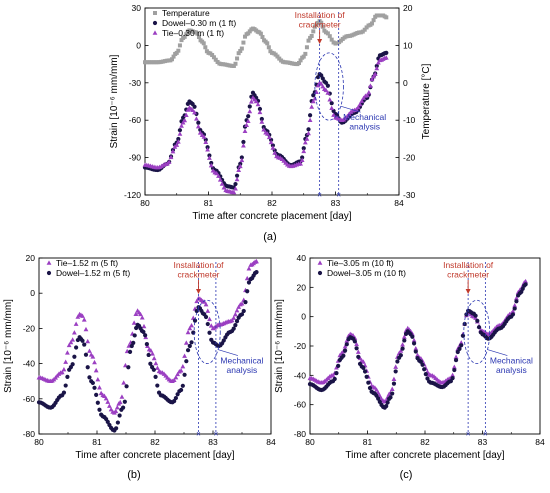  Describe the element at coordinates (269, 237) in the screenshot. I see `panel-label: (a)` at that location.